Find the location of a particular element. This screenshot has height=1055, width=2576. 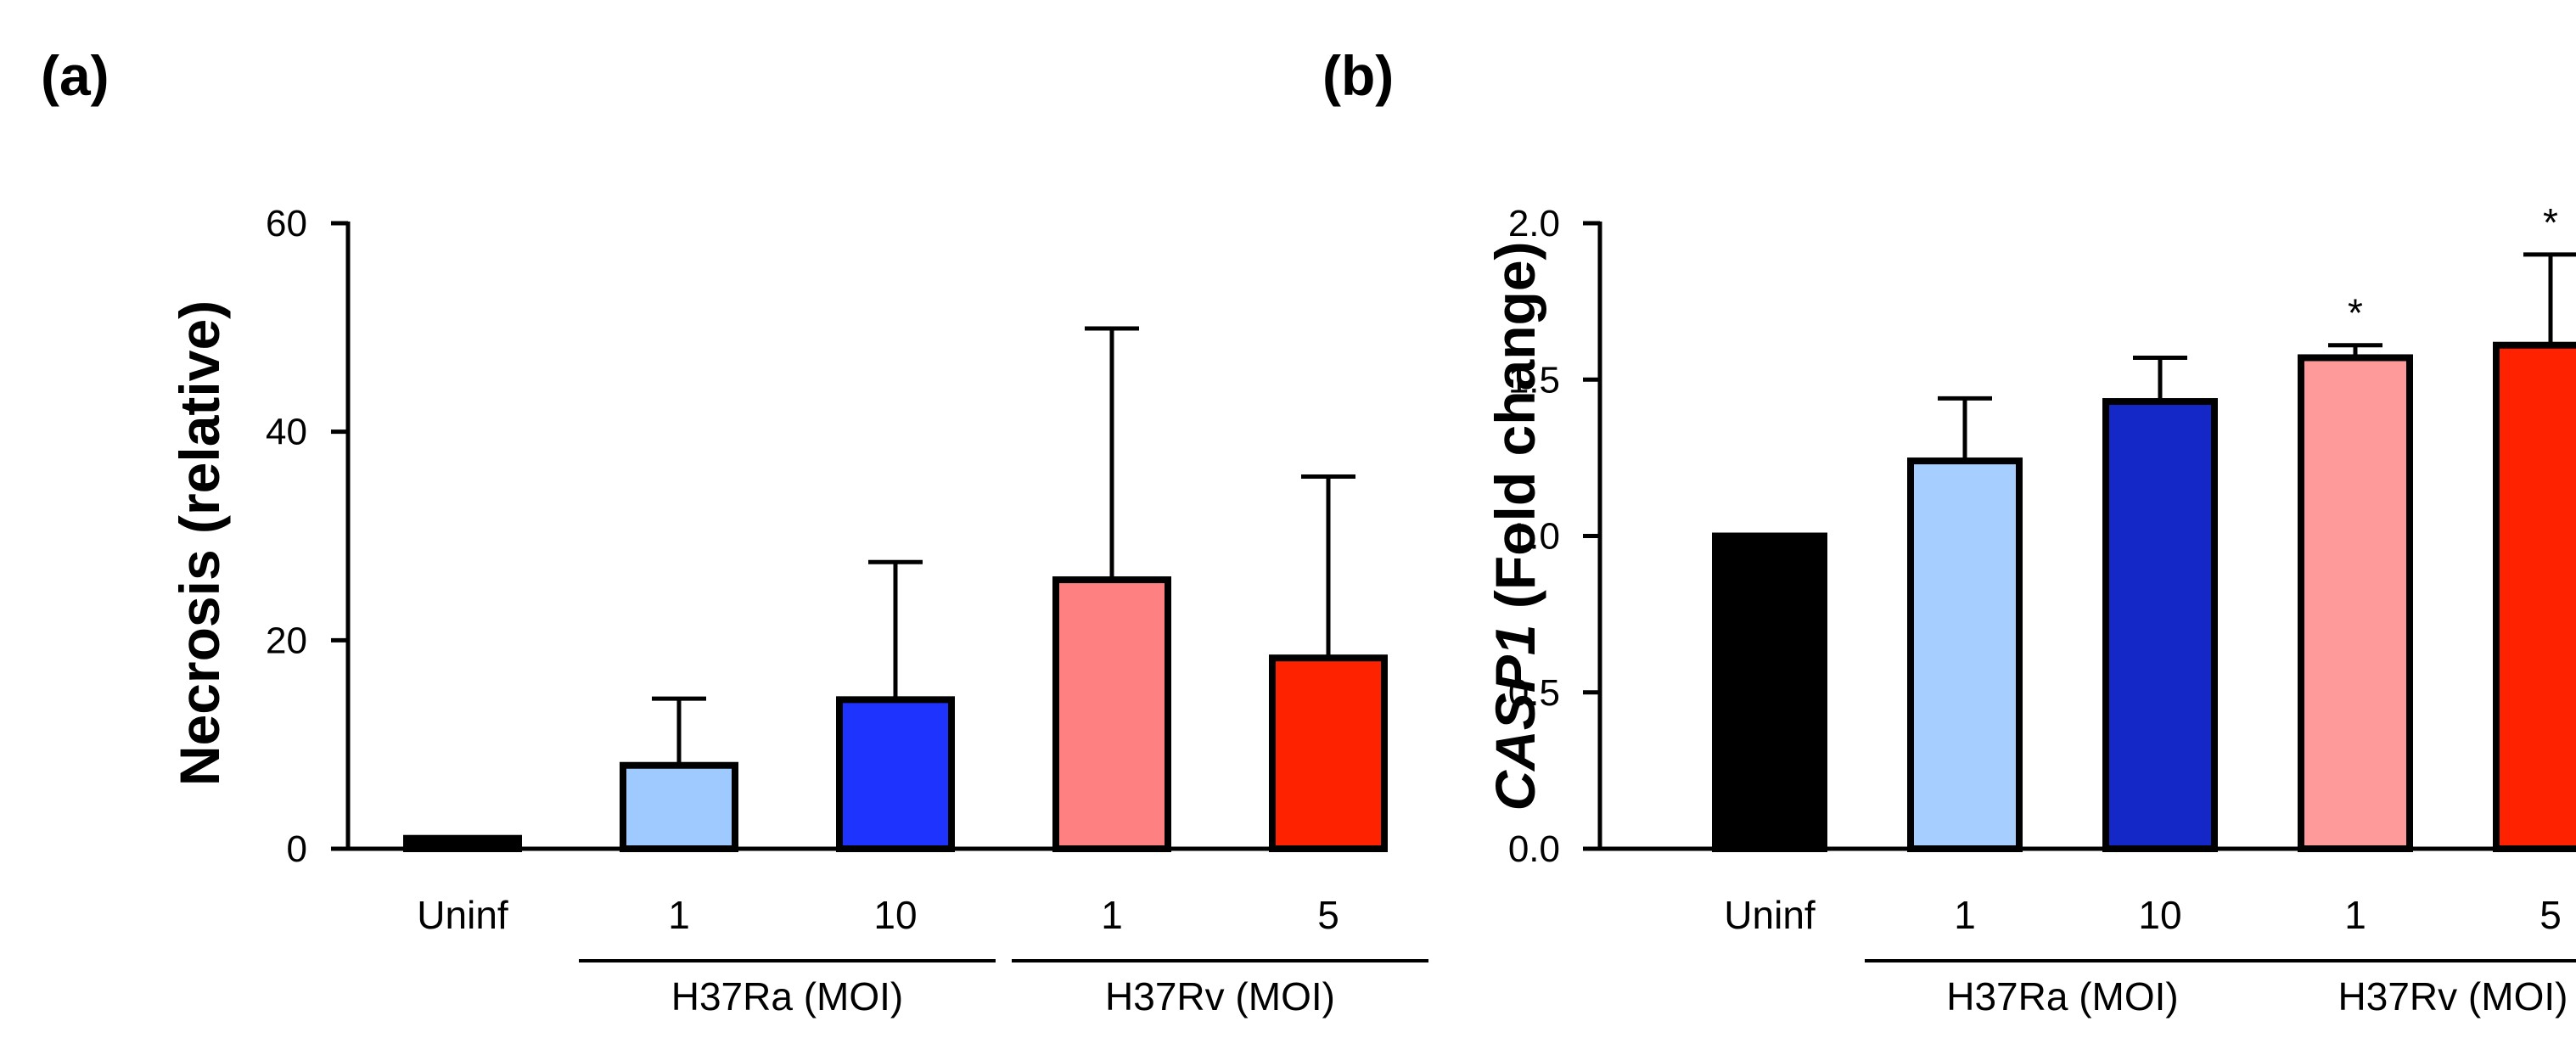

y-axis-title-rest: (Fold change) is located at coordinates (1515, 432).